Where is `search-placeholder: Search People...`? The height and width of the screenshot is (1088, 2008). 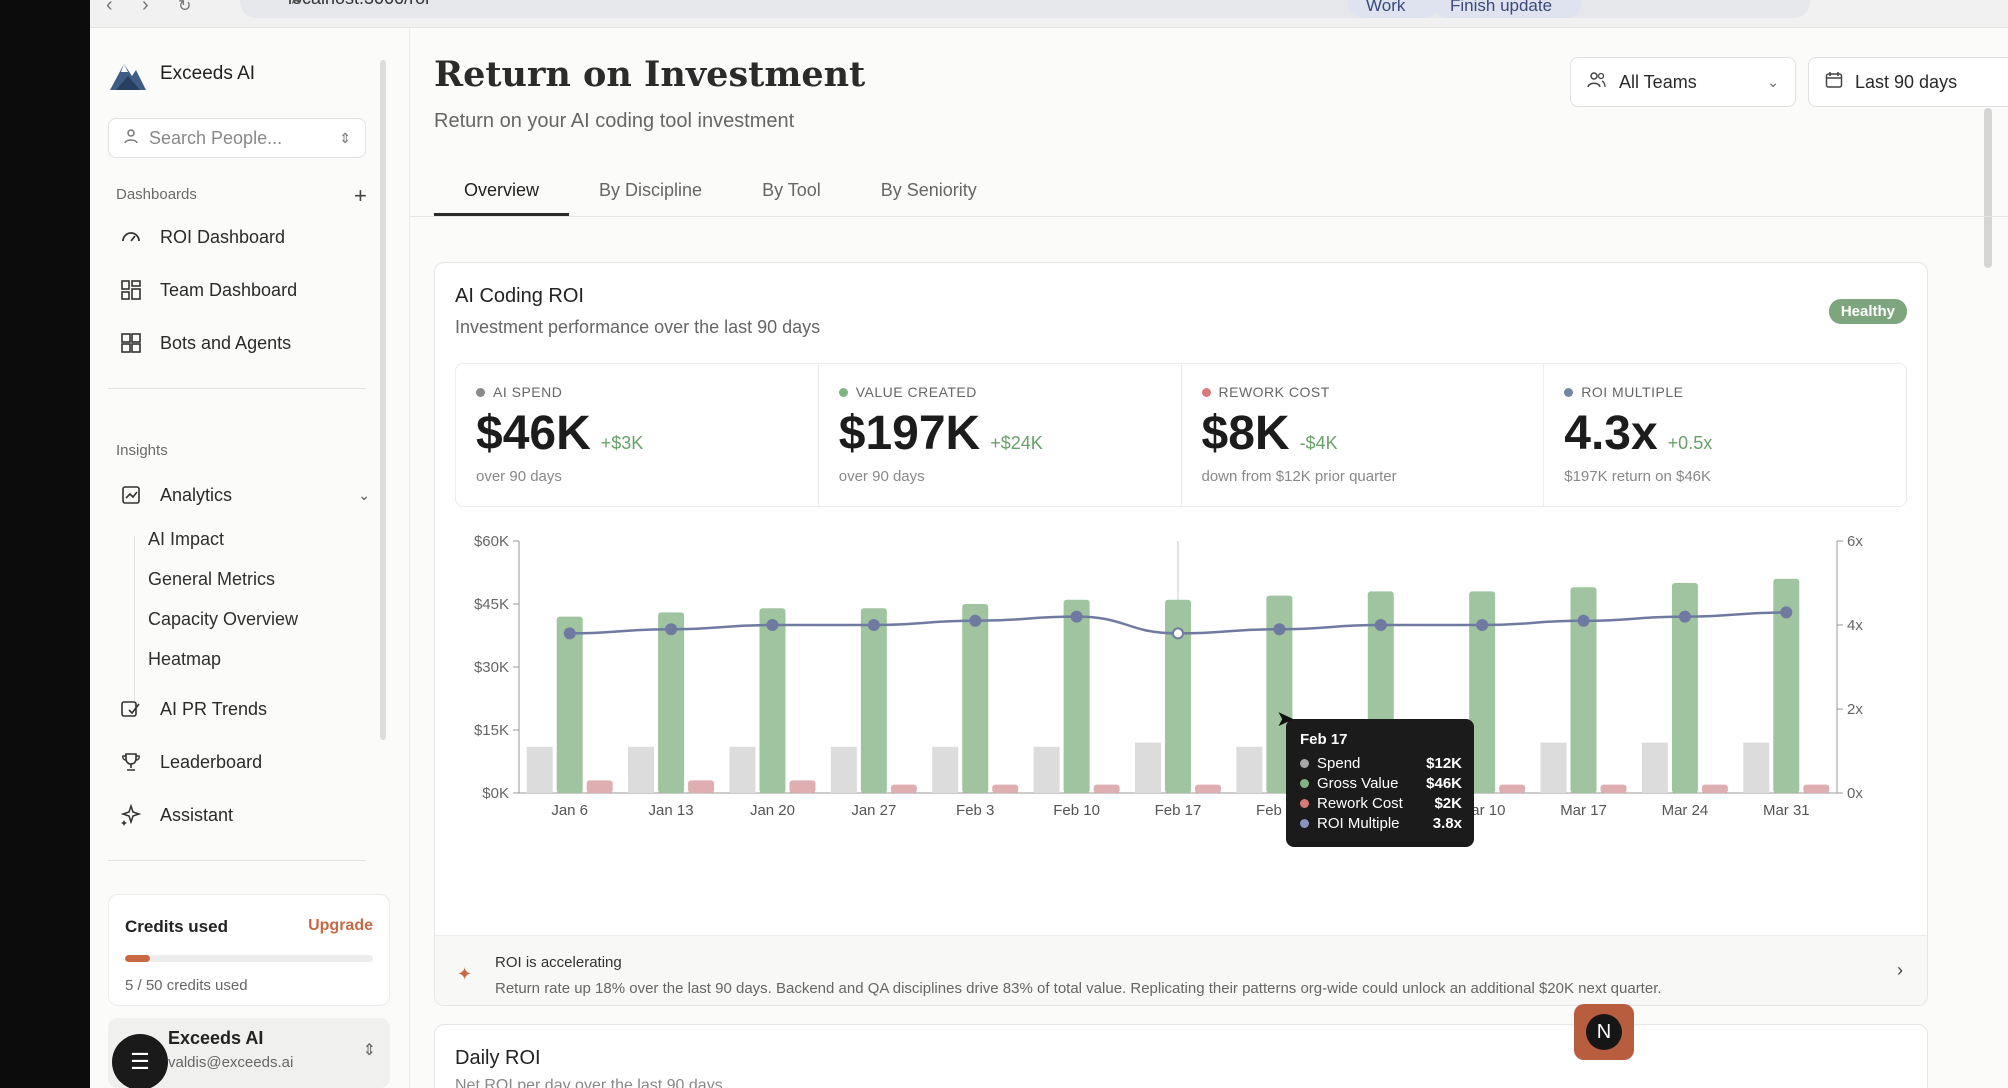
search-placeholder: Search People... is located at coordinates (216, 137).